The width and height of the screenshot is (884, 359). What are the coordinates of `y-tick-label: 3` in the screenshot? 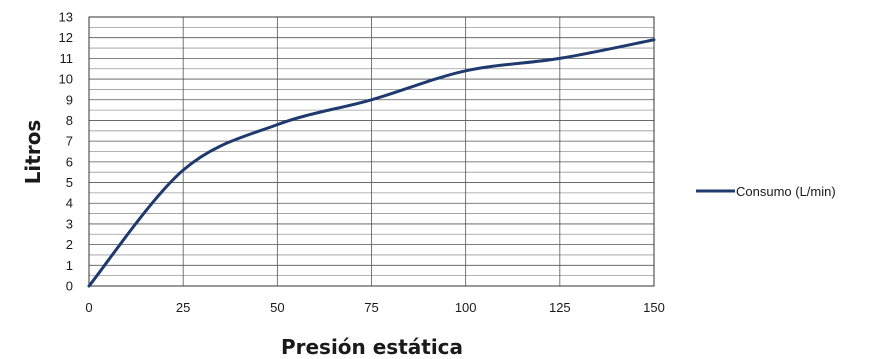 It's located at (69, 223).